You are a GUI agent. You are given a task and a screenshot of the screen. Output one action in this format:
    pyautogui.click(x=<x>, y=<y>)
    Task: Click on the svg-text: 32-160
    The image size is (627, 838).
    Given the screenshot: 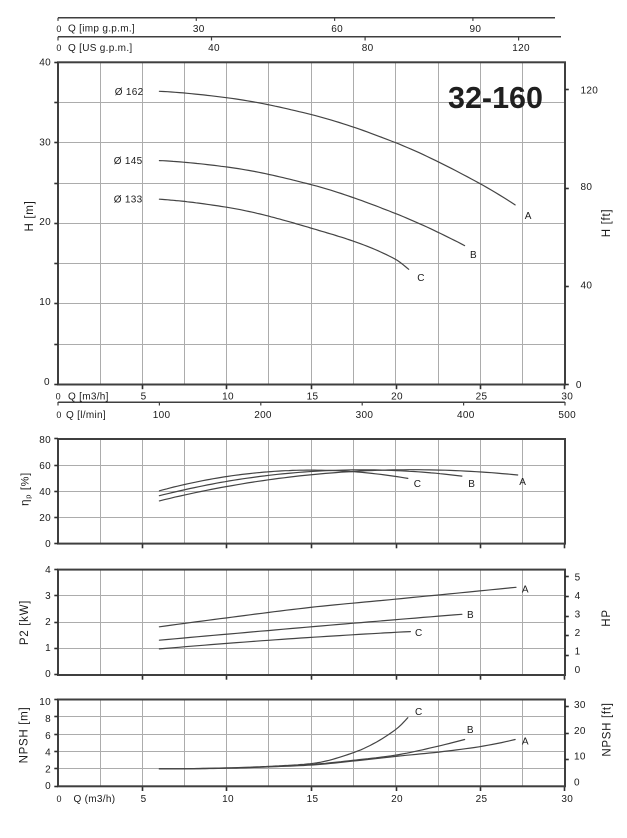 What is the action you would take?
    pyautogui.click(x=495, y=98)
    